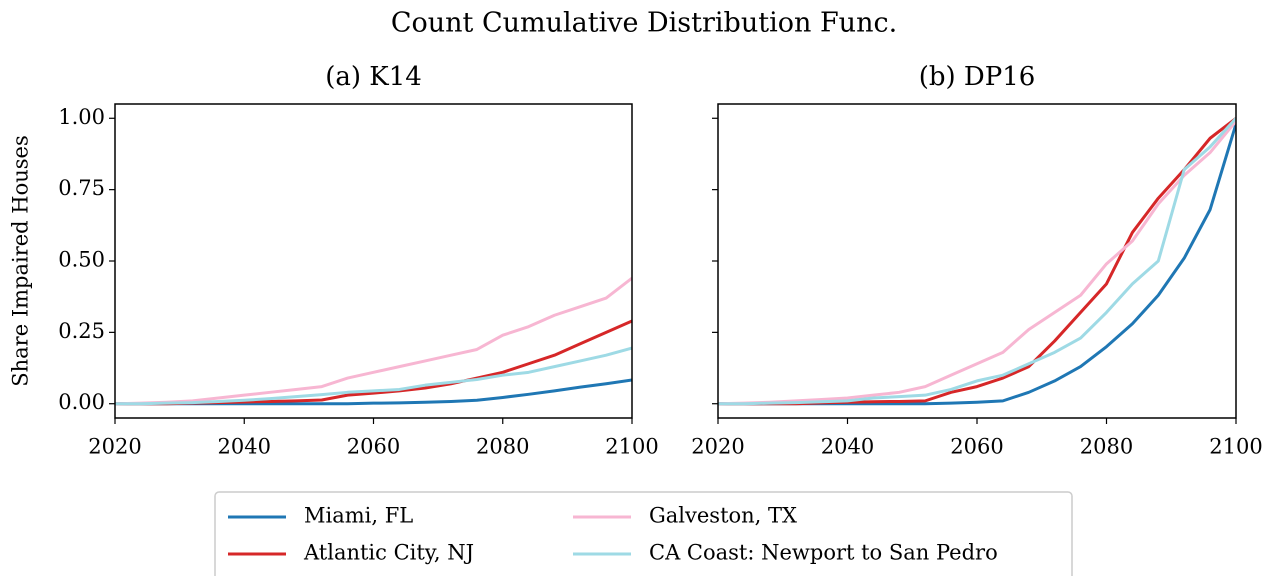 This screenshot has height=576, width=1273. What do you see at coordinates (388, 553) in the screenshot?
I see `legend-label: Atlantic City, NJ` at bounding box center [388, 553].